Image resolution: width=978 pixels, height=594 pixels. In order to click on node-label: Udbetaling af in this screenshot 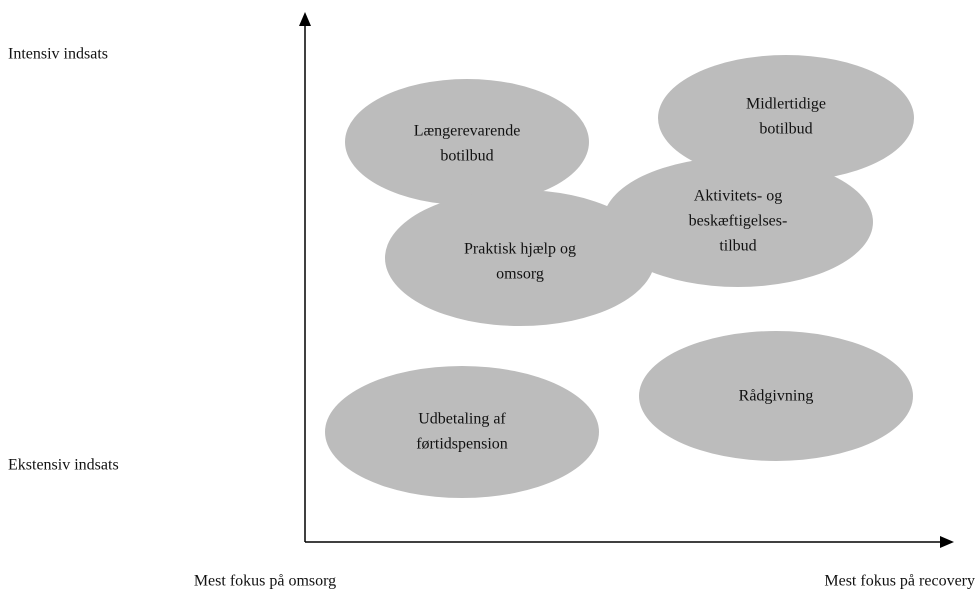, I will do `click(462, 419)`.